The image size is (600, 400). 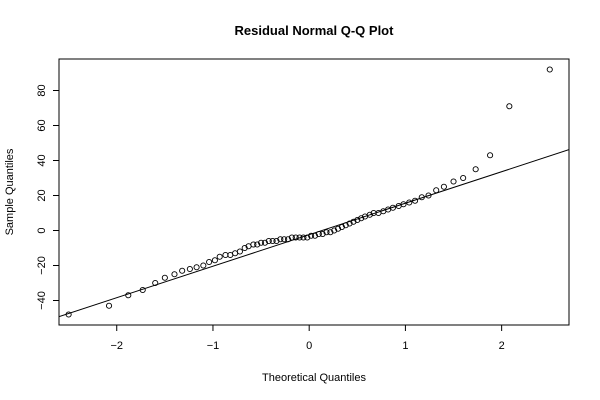 I want to click on y-tick-label: −20, so click(x=42, y=265).